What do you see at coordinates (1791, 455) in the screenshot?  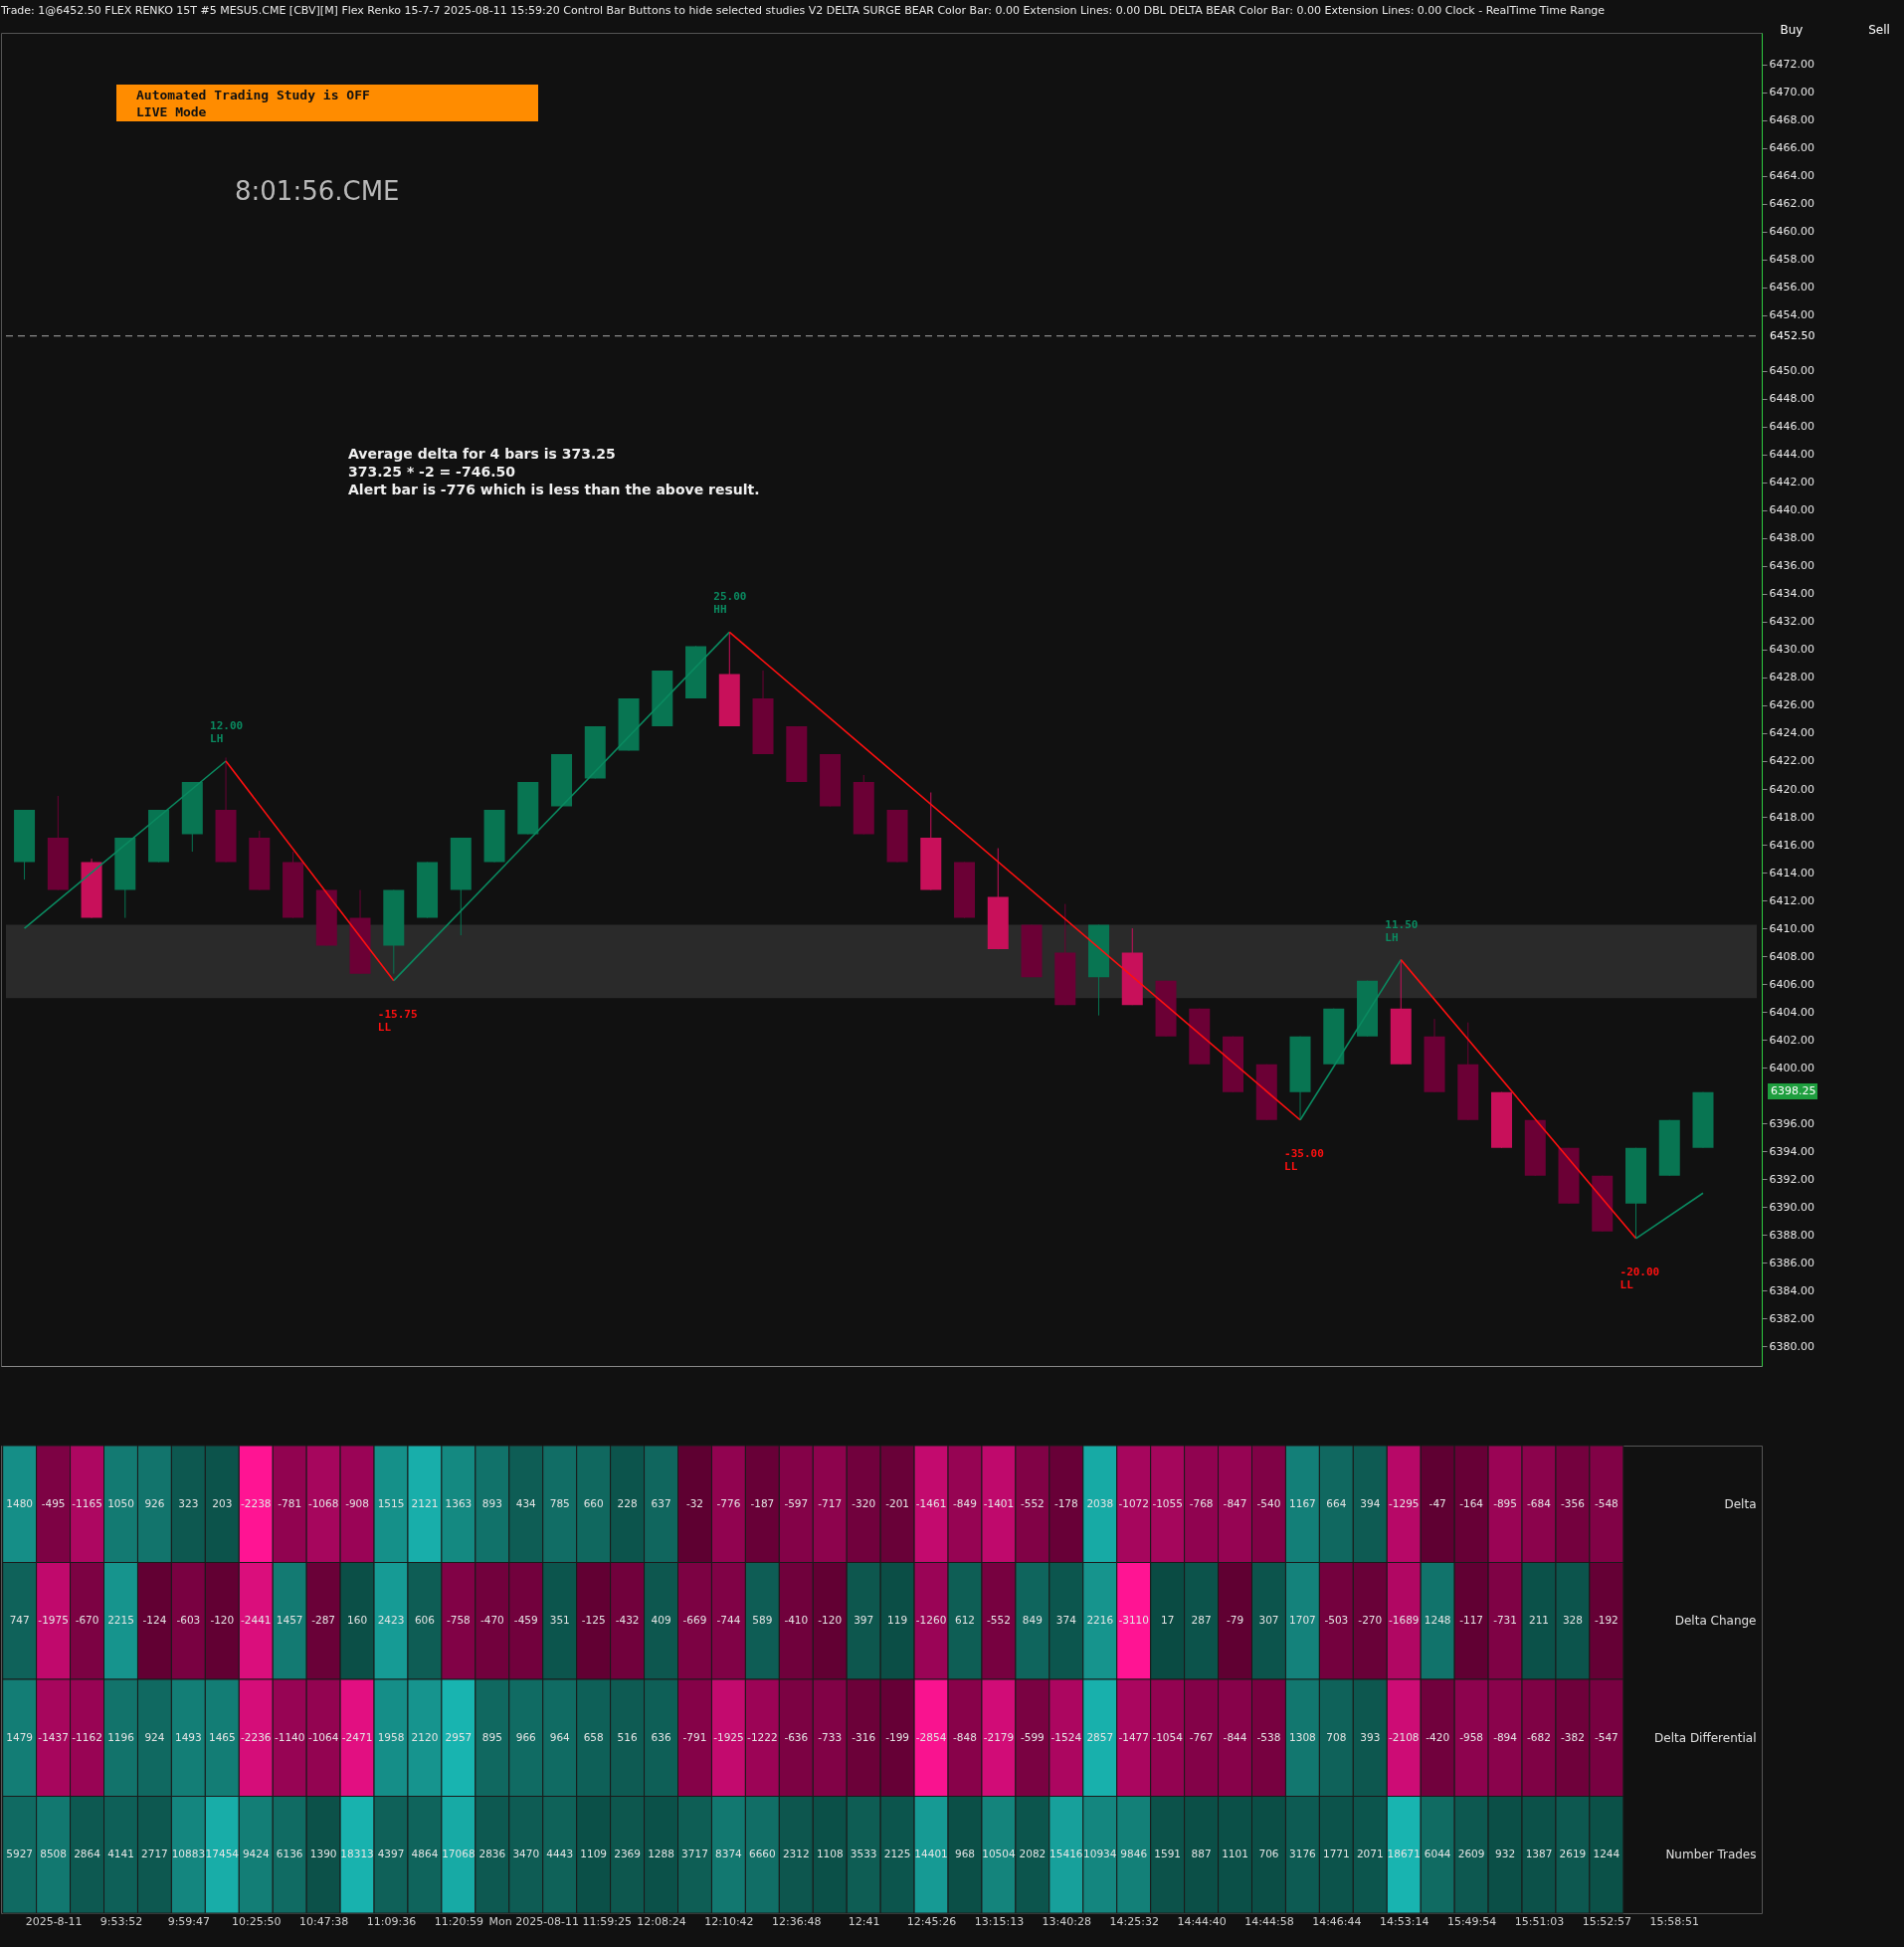 I see `y-tick-label: 6444.00` at bounding box center [1791, 455].